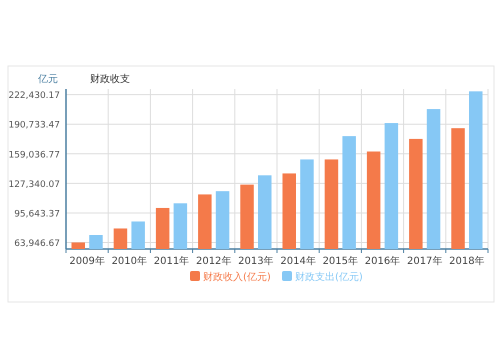 The height and width of the screenshot is (362, 500). Describe the element at coordinates (298, 261) in the screenshot. I see `x-tick-label: 2014年` at that location.